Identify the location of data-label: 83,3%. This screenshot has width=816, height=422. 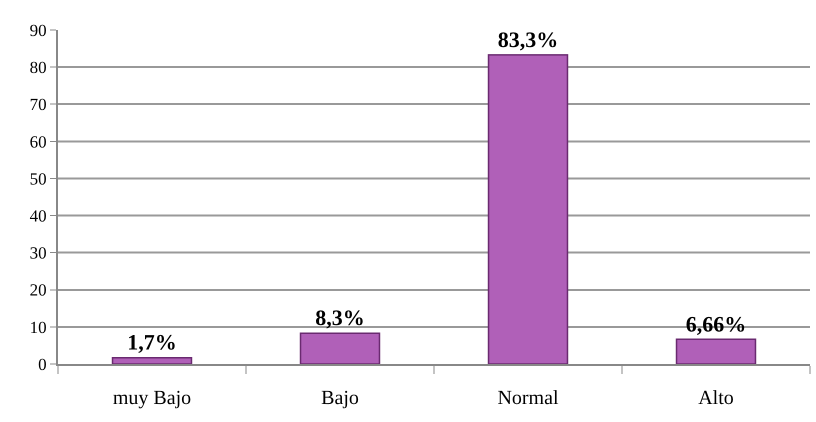
(528, 39).